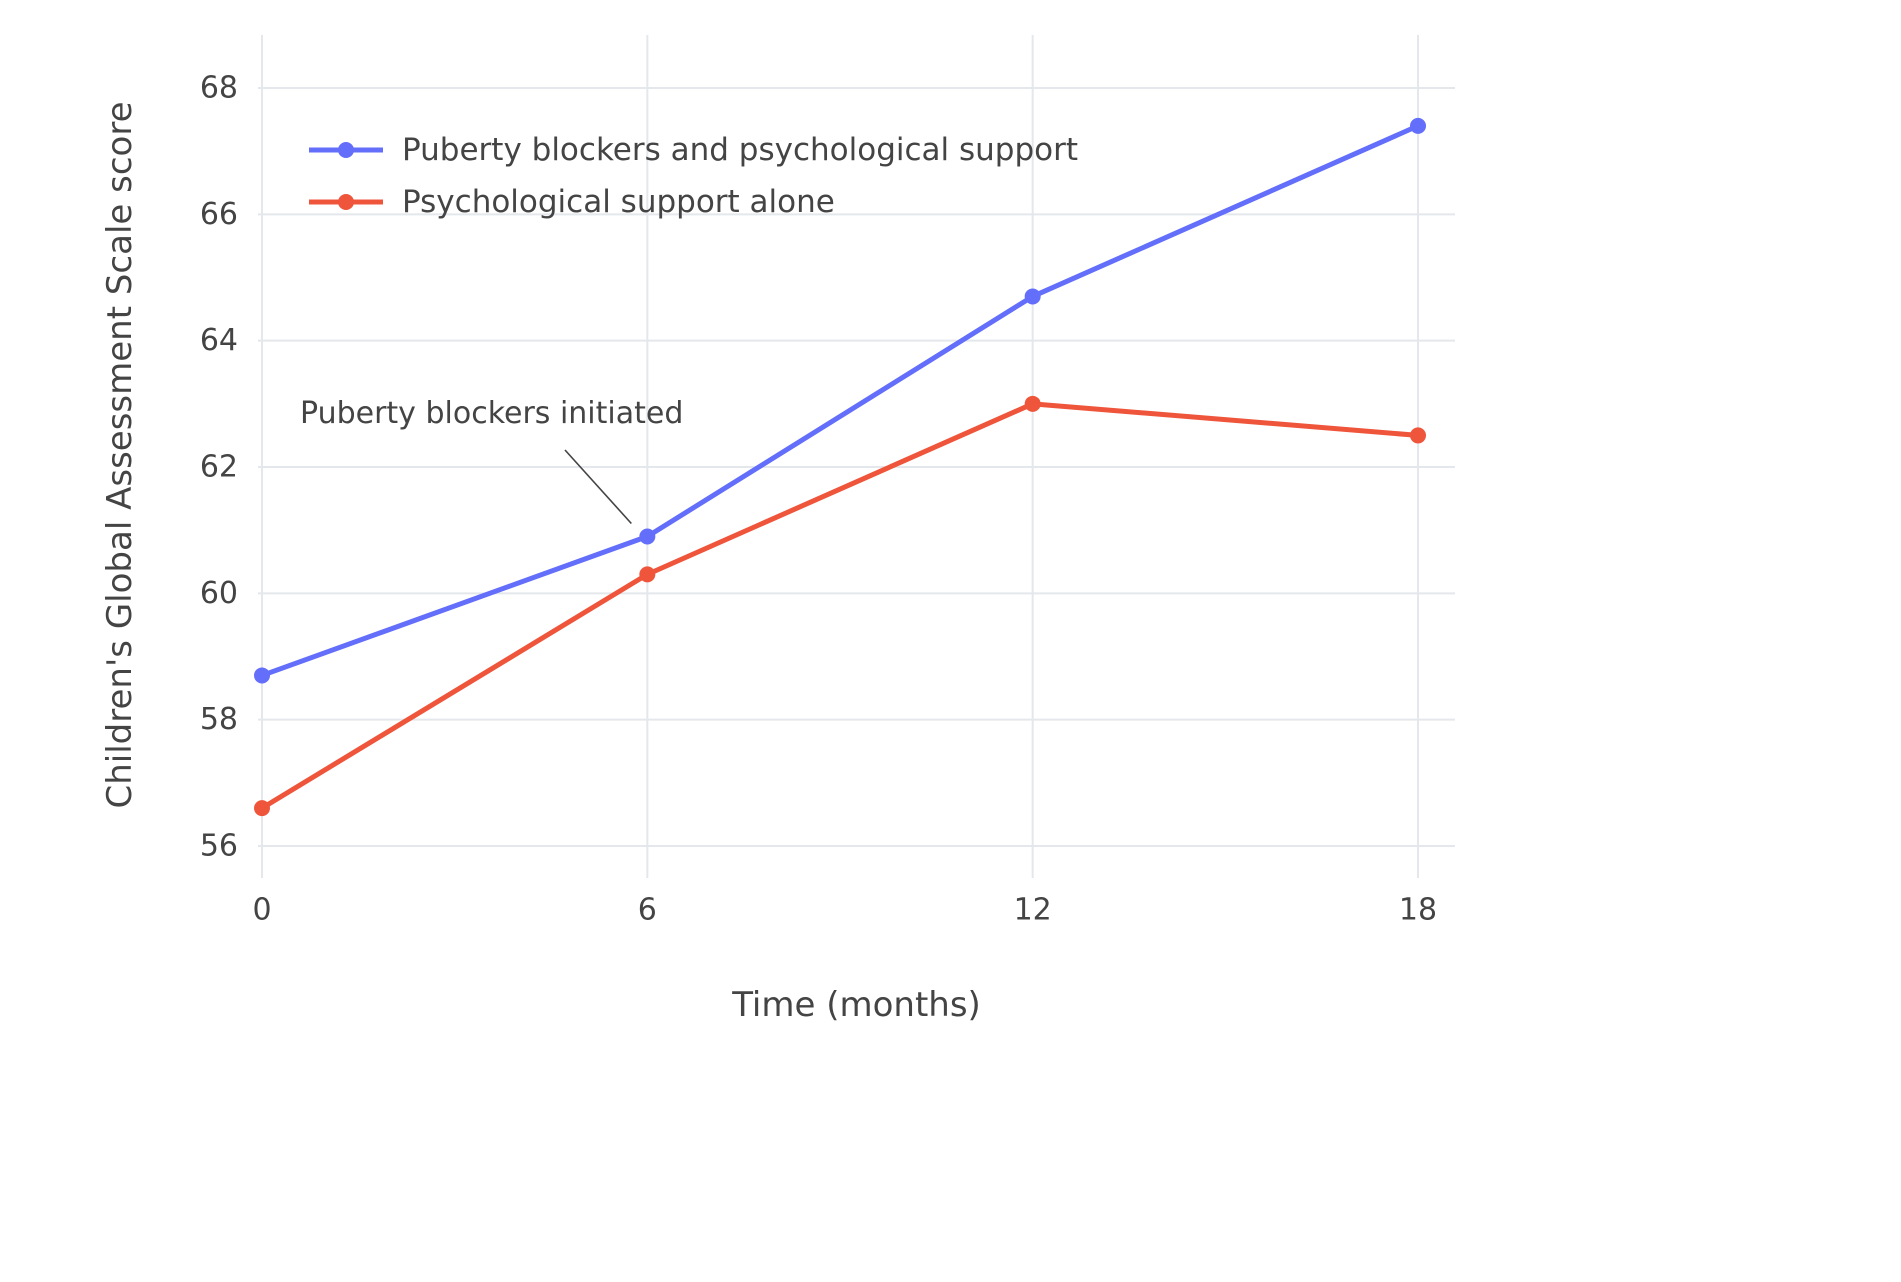 This screenshot has width=1901, height=1282. Describe the element at coordinates (219, 214) in the screenshot. I see `y-tick-label: 66` at that location.